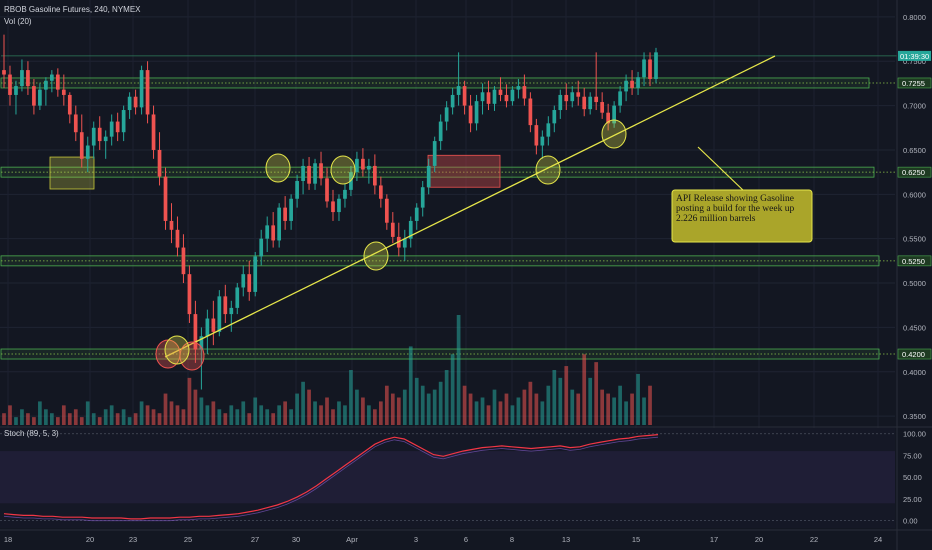  Describe the element at coordinates (72, 9) in the screenshot. I see `chart-title: RBOB Gasoline Futures, 240, NYMEX` at that location.